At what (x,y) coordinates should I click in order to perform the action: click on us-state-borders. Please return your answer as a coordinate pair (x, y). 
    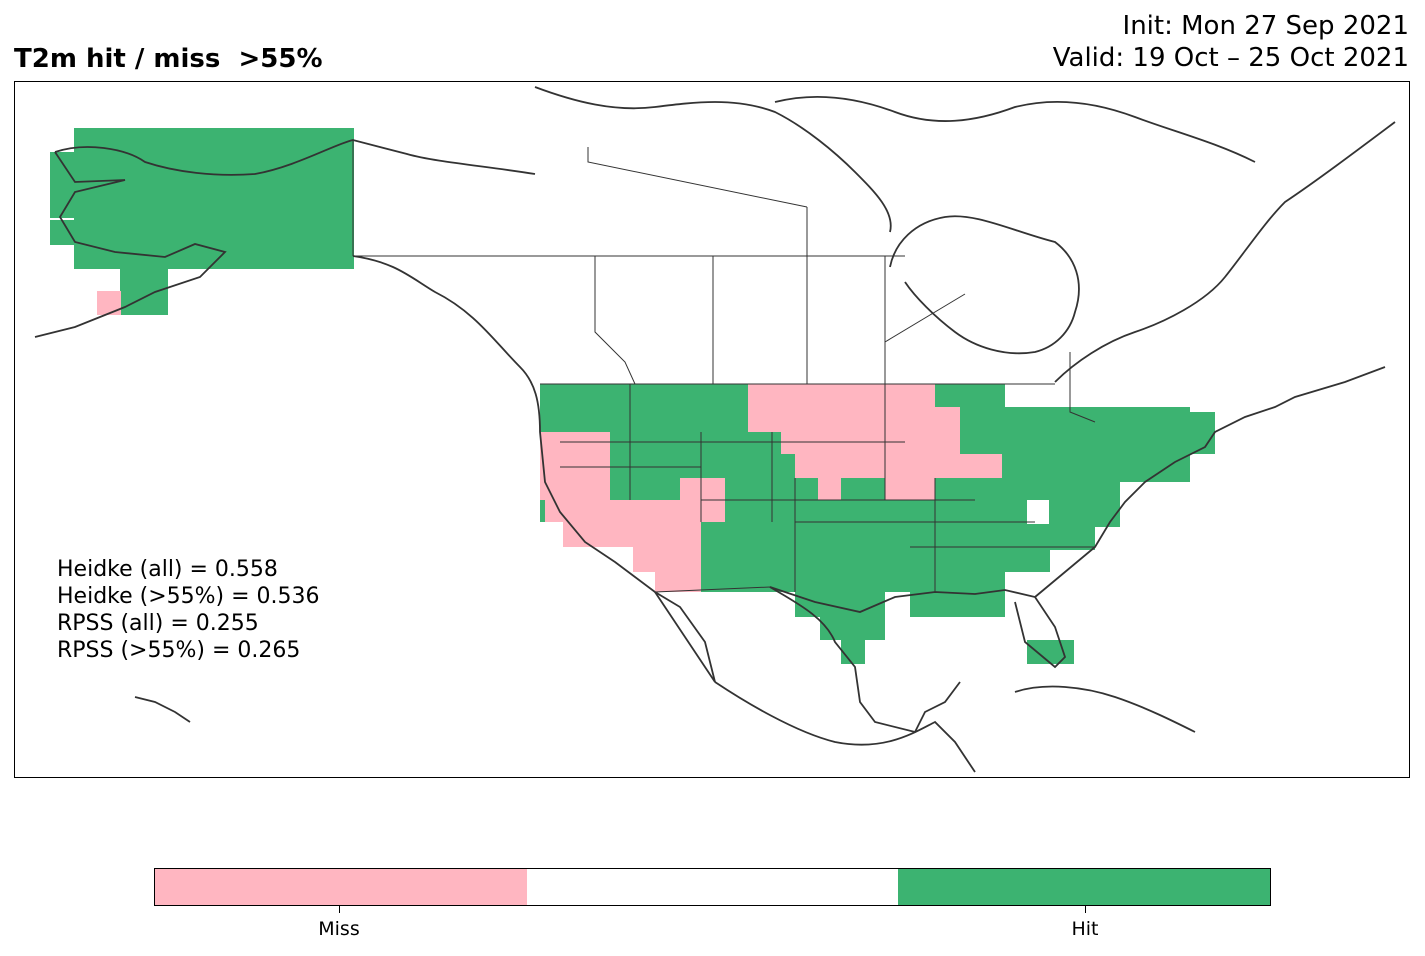
    Looking at the image, I should click on (827, 488).